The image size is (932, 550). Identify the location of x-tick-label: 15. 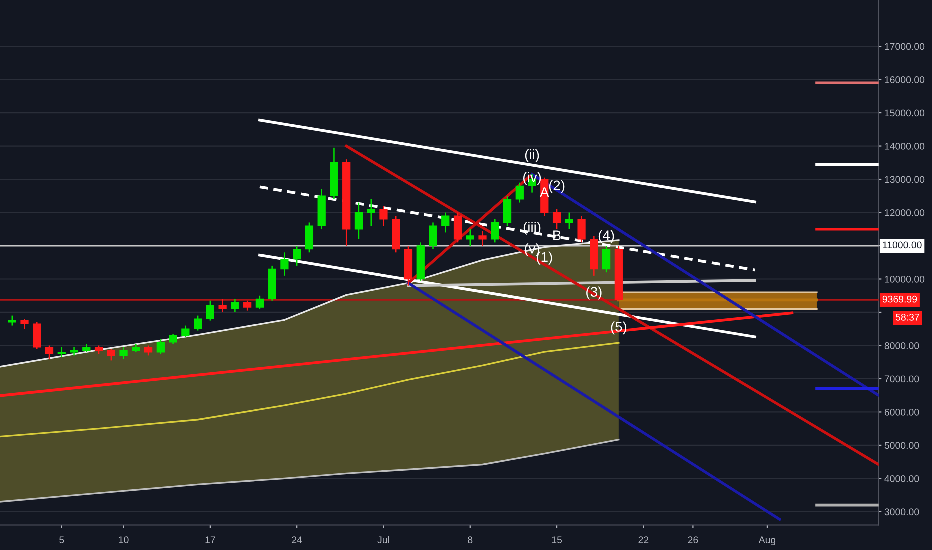
(557, 540).